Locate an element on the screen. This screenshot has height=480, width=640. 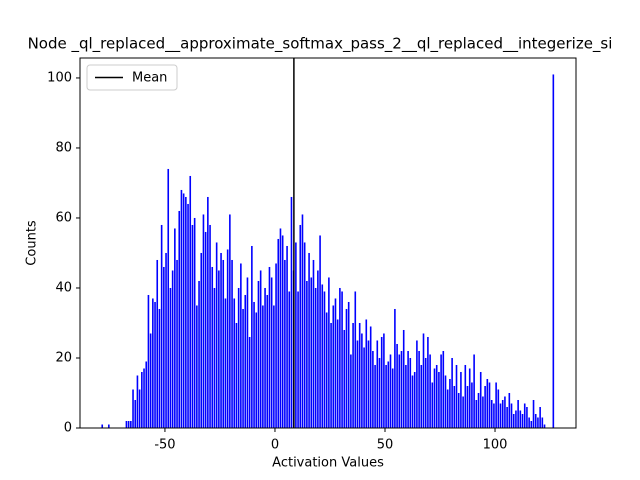
y-tick-label: 100 is located at coordinates (59, 77).